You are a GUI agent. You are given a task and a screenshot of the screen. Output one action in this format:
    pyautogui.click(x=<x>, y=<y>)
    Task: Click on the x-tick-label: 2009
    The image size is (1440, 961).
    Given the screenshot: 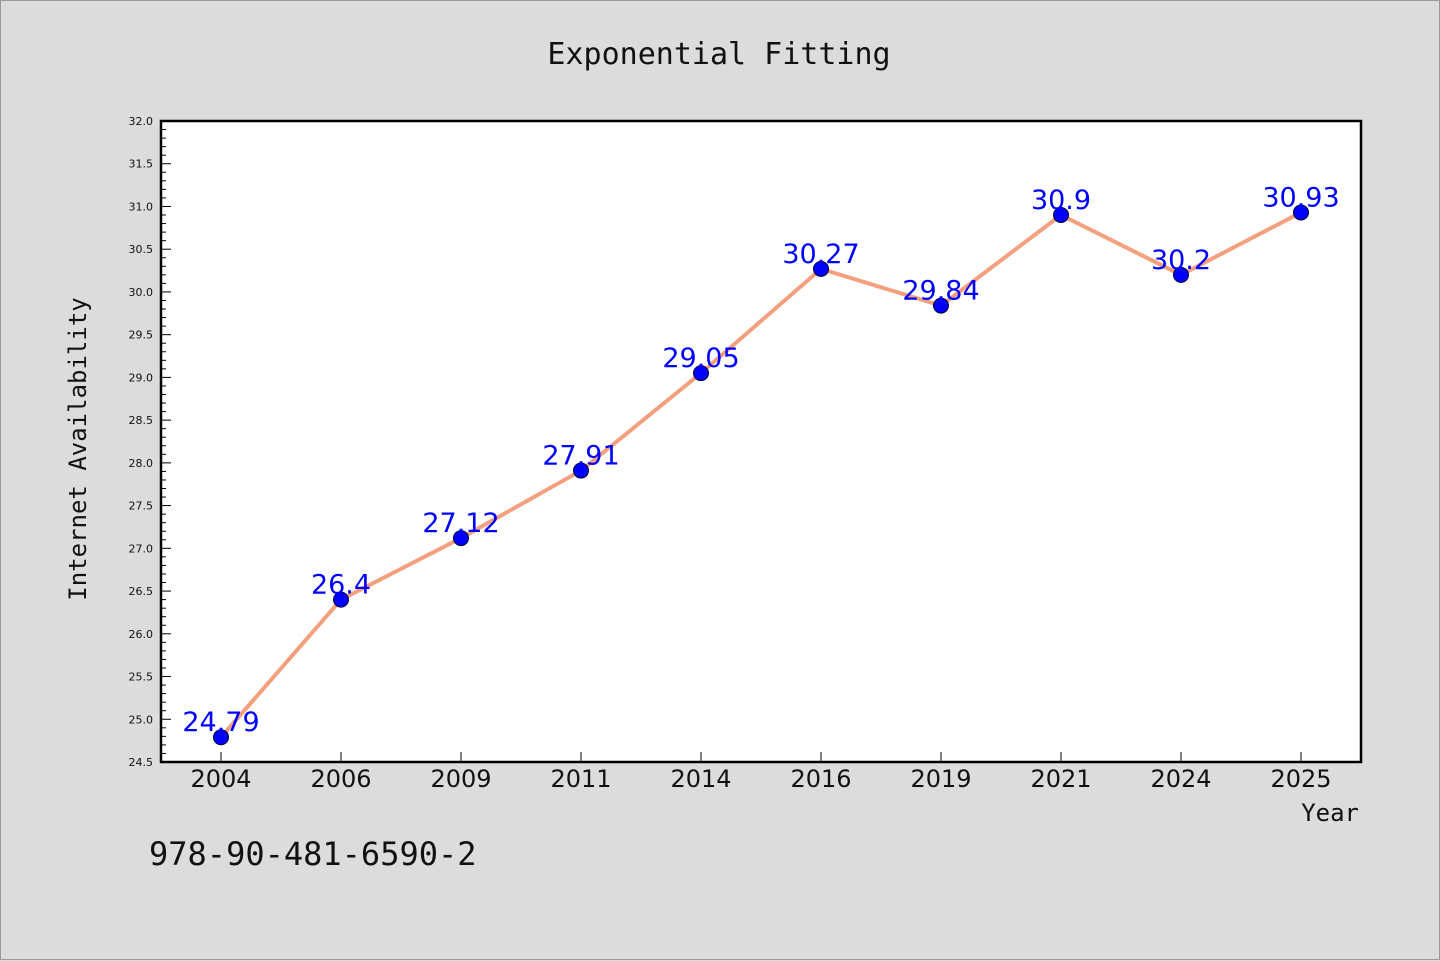 What is the action you would take?
    pyautogui.click(x=460, y=779)
    